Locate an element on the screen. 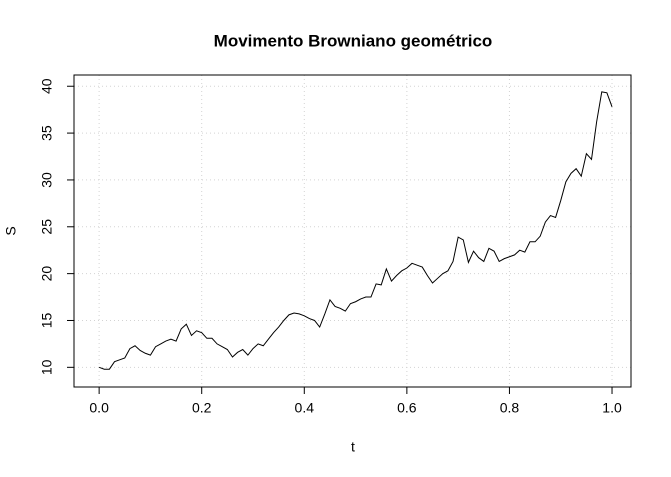 The width and height of the screenshot is (671, 477). x-tick-label: 0.8 is located at coordinates (510, 408).